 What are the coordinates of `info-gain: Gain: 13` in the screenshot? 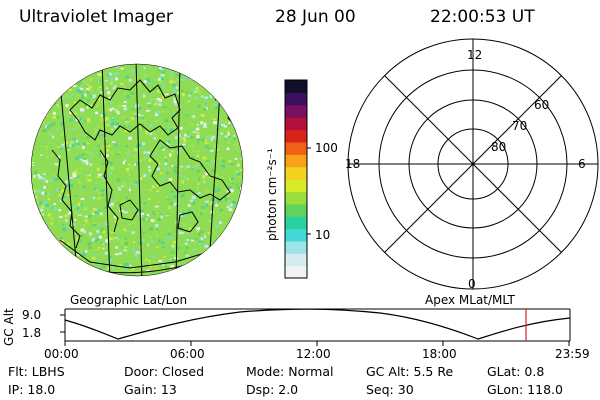 It's located at (150, 389).